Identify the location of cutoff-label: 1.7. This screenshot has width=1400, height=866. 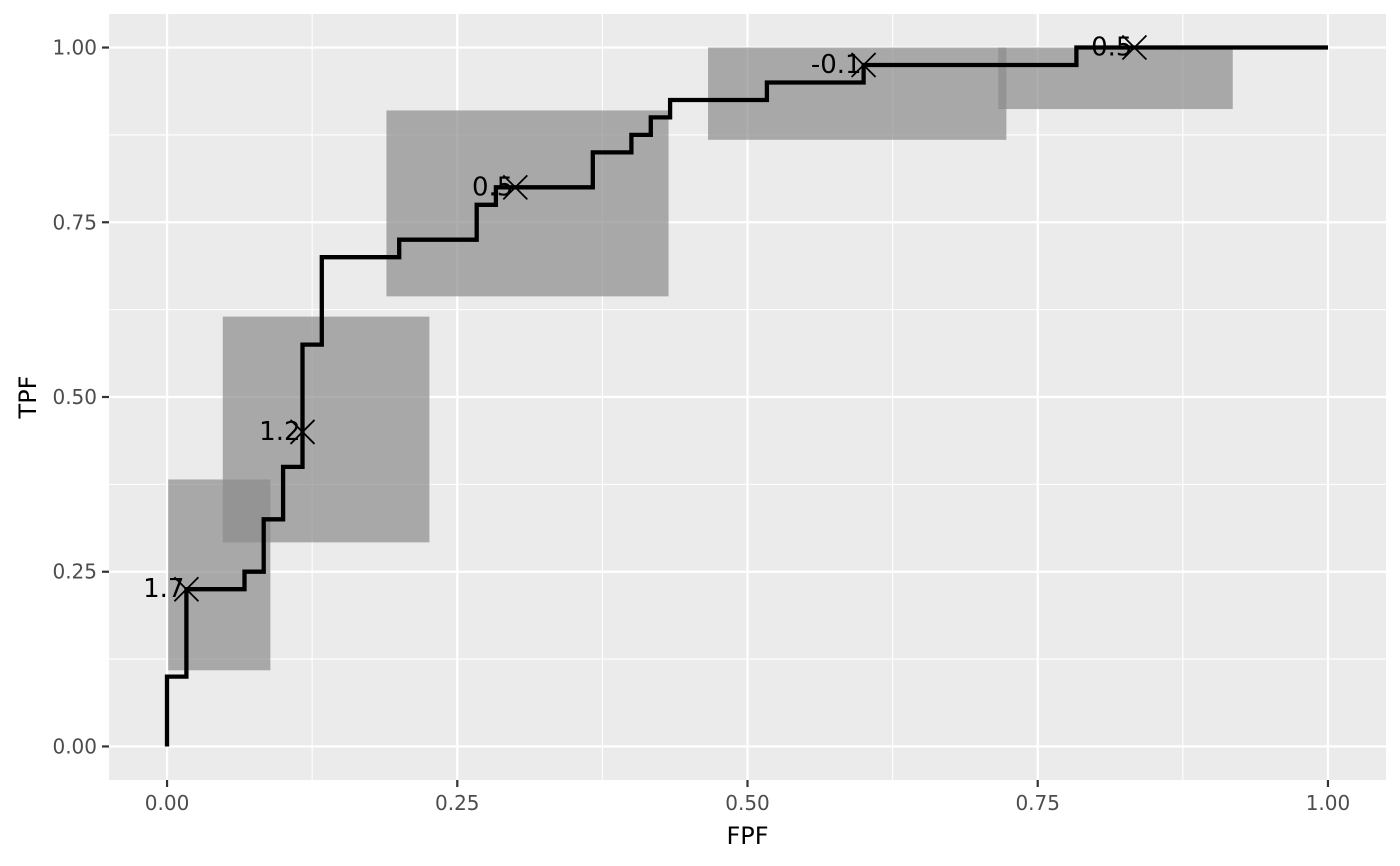
(163, 589).